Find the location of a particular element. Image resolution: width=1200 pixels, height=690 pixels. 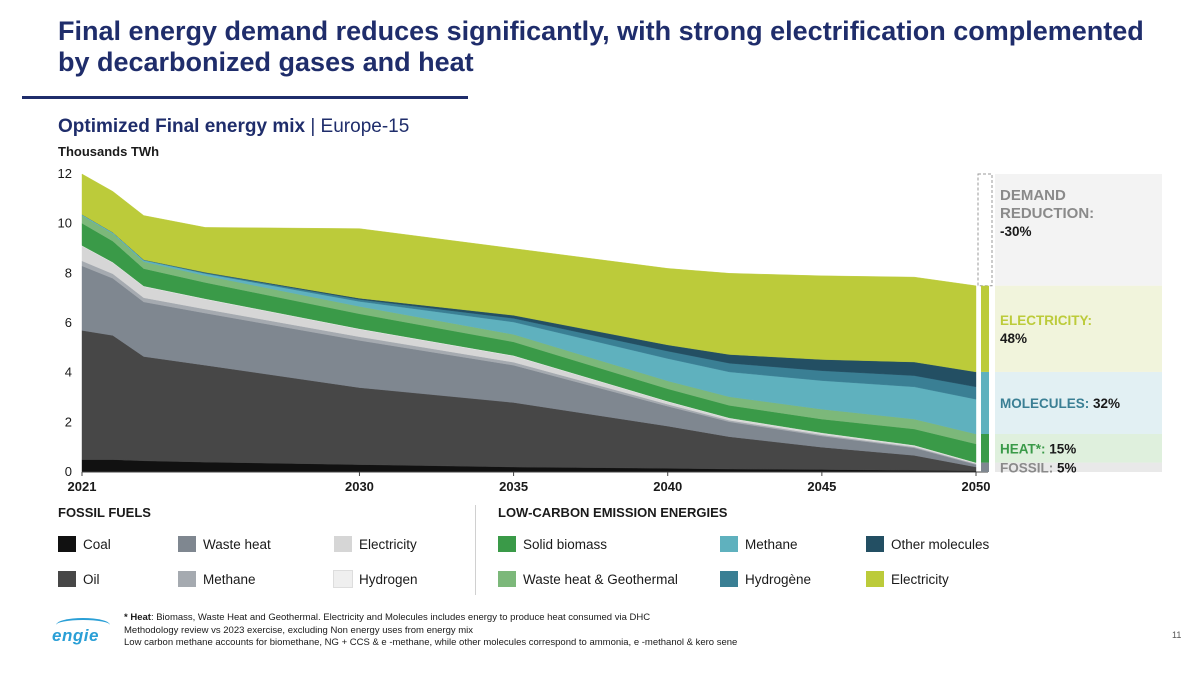

share-label-fossil: FOSSIL: 5% is located at coordinates (1038, 467).